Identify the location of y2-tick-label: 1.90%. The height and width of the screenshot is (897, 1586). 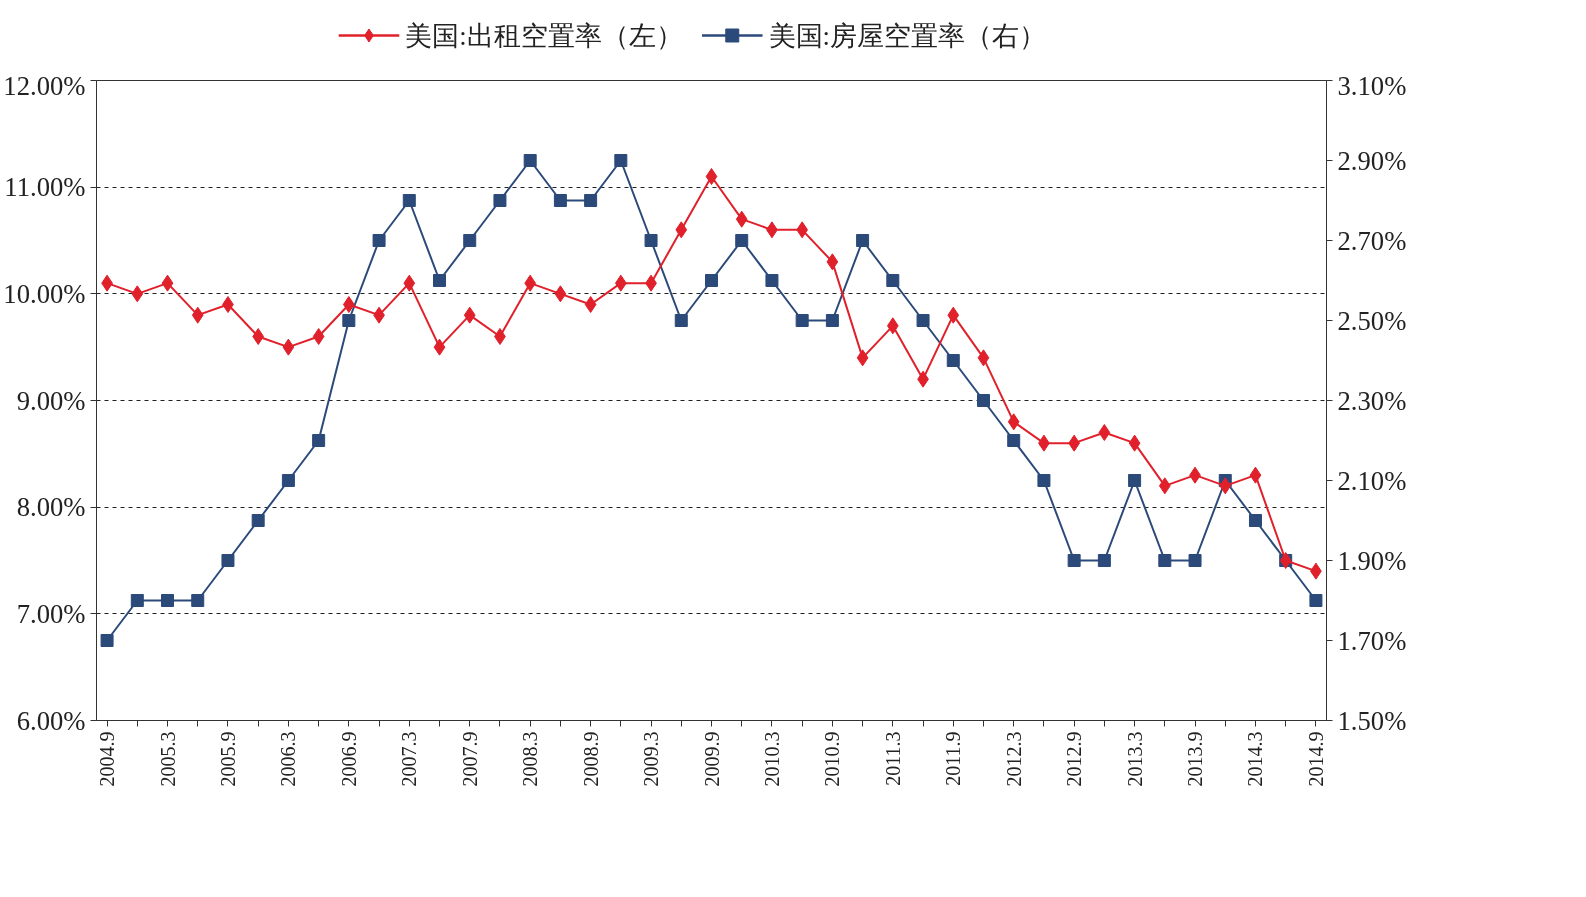
(1372, 560).